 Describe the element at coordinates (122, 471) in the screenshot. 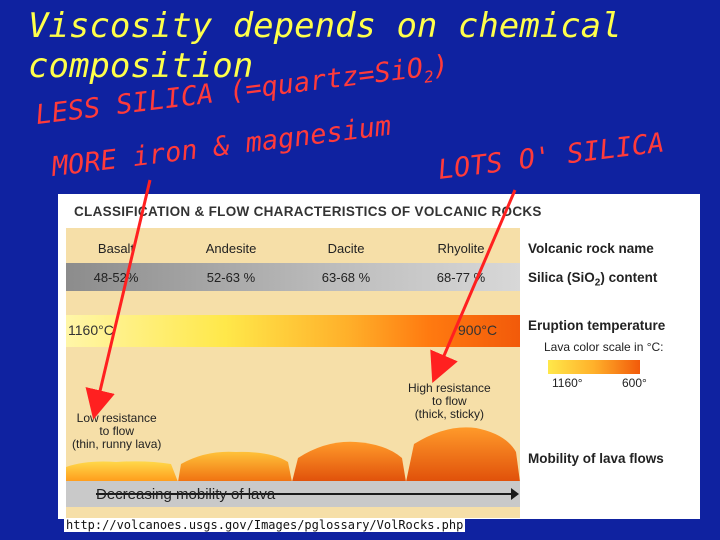

I see `lava-basalt` at that location.